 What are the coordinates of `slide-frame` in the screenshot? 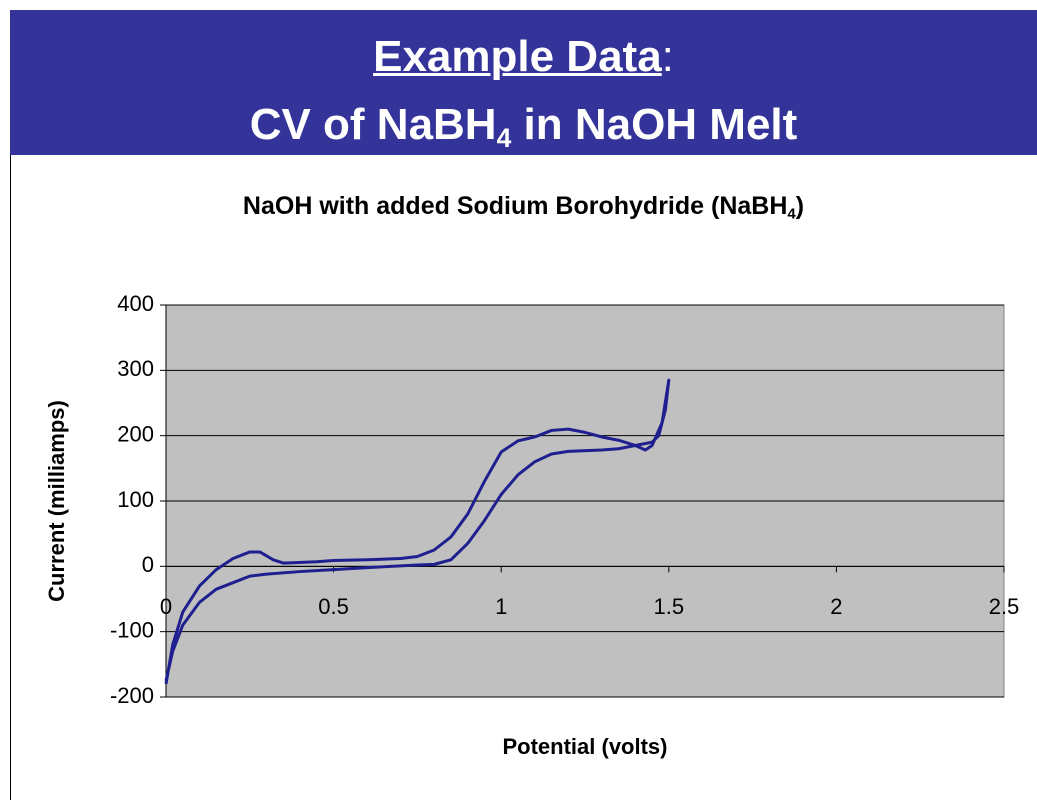 It's located at (10, 477).